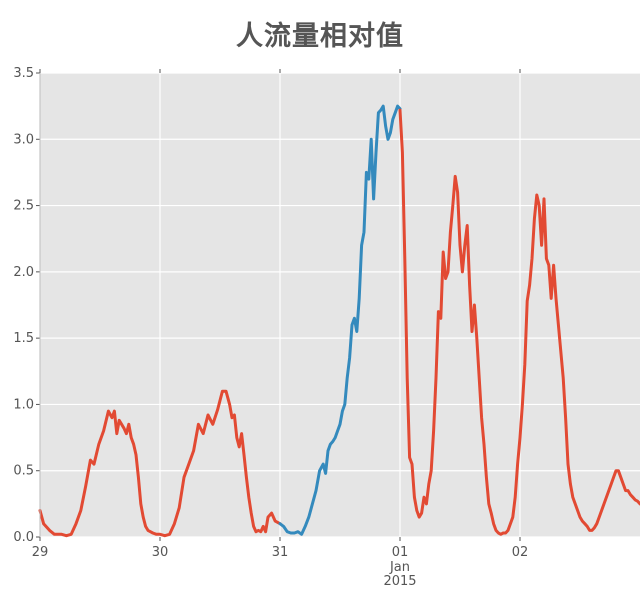  What do you see at coordinates (23, 272) in the screenshot?
I see `y-tick-label: 2.0` at bounding box center [23, 272].